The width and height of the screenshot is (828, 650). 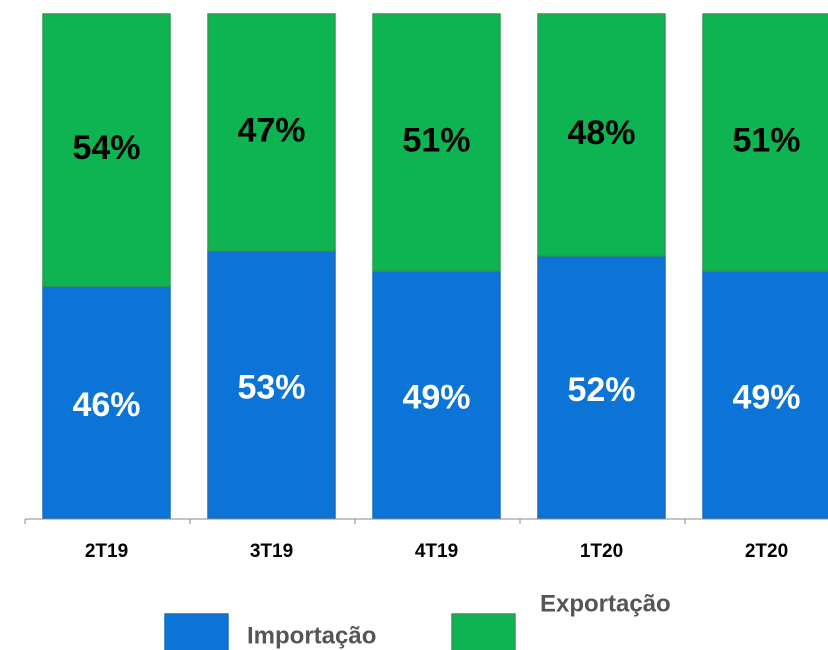 I want to click on value-label: 53%, so click(x=271, y=387).